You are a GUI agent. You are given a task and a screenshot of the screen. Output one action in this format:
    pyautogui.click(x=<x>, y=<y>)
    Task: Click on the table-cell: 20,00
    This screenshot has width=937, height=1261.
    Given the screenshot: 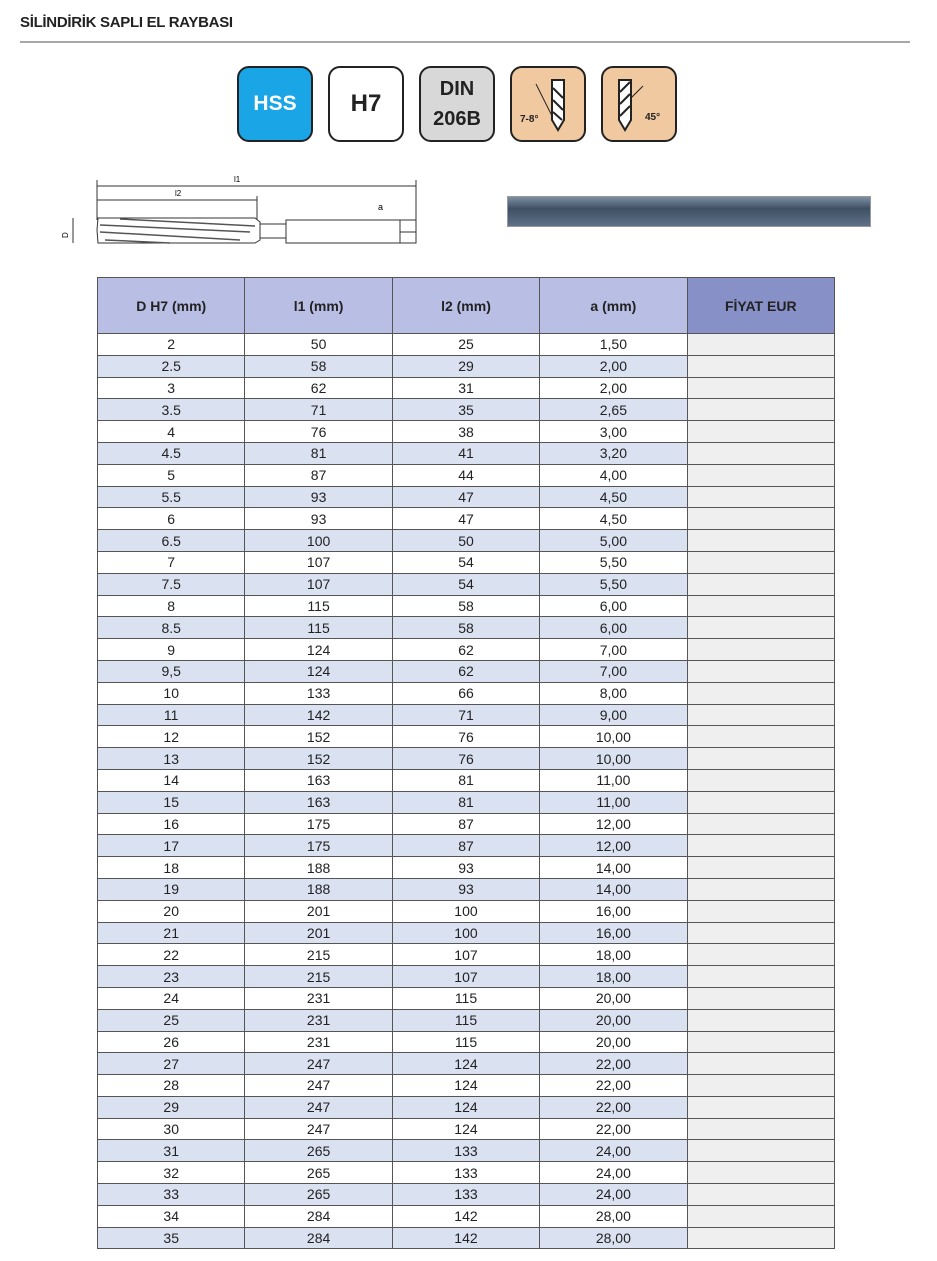 What is the action you would take?
    pyautogui.click(x=613, y=1042)
    